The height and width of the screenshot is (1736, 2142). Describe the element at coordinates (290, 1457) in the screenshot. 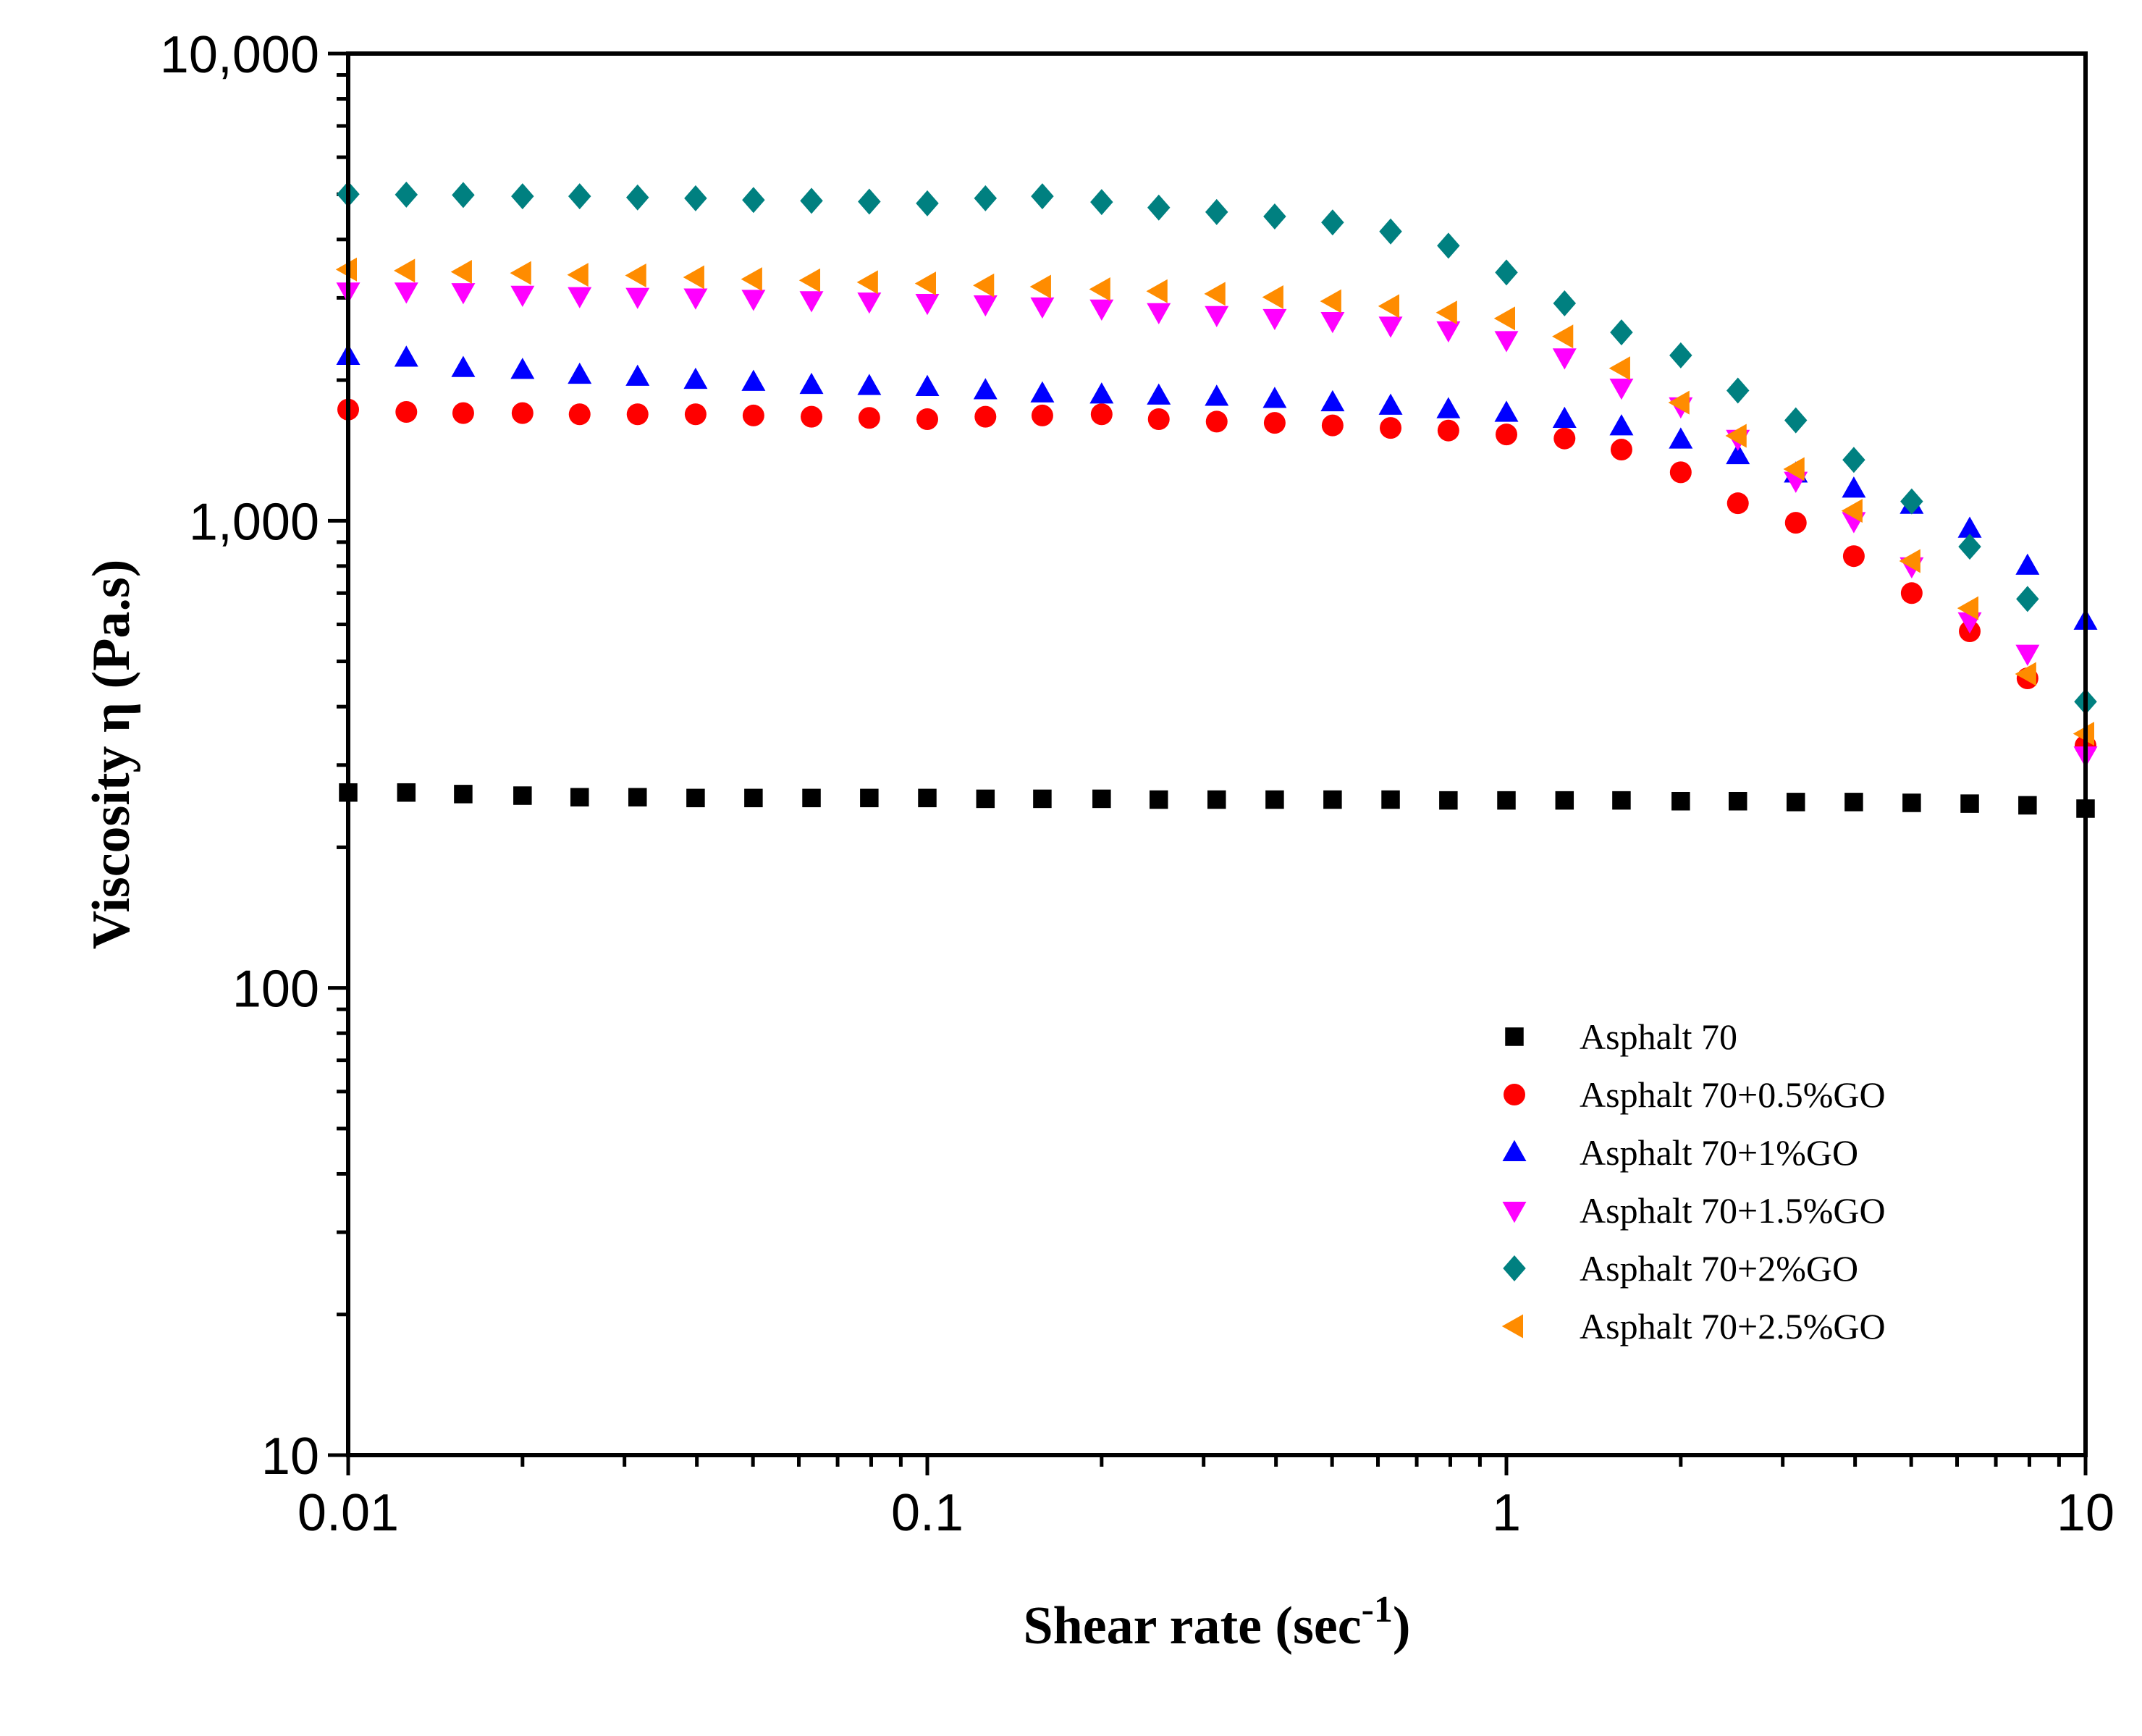

I see `y-tick-label: 10` at that location.